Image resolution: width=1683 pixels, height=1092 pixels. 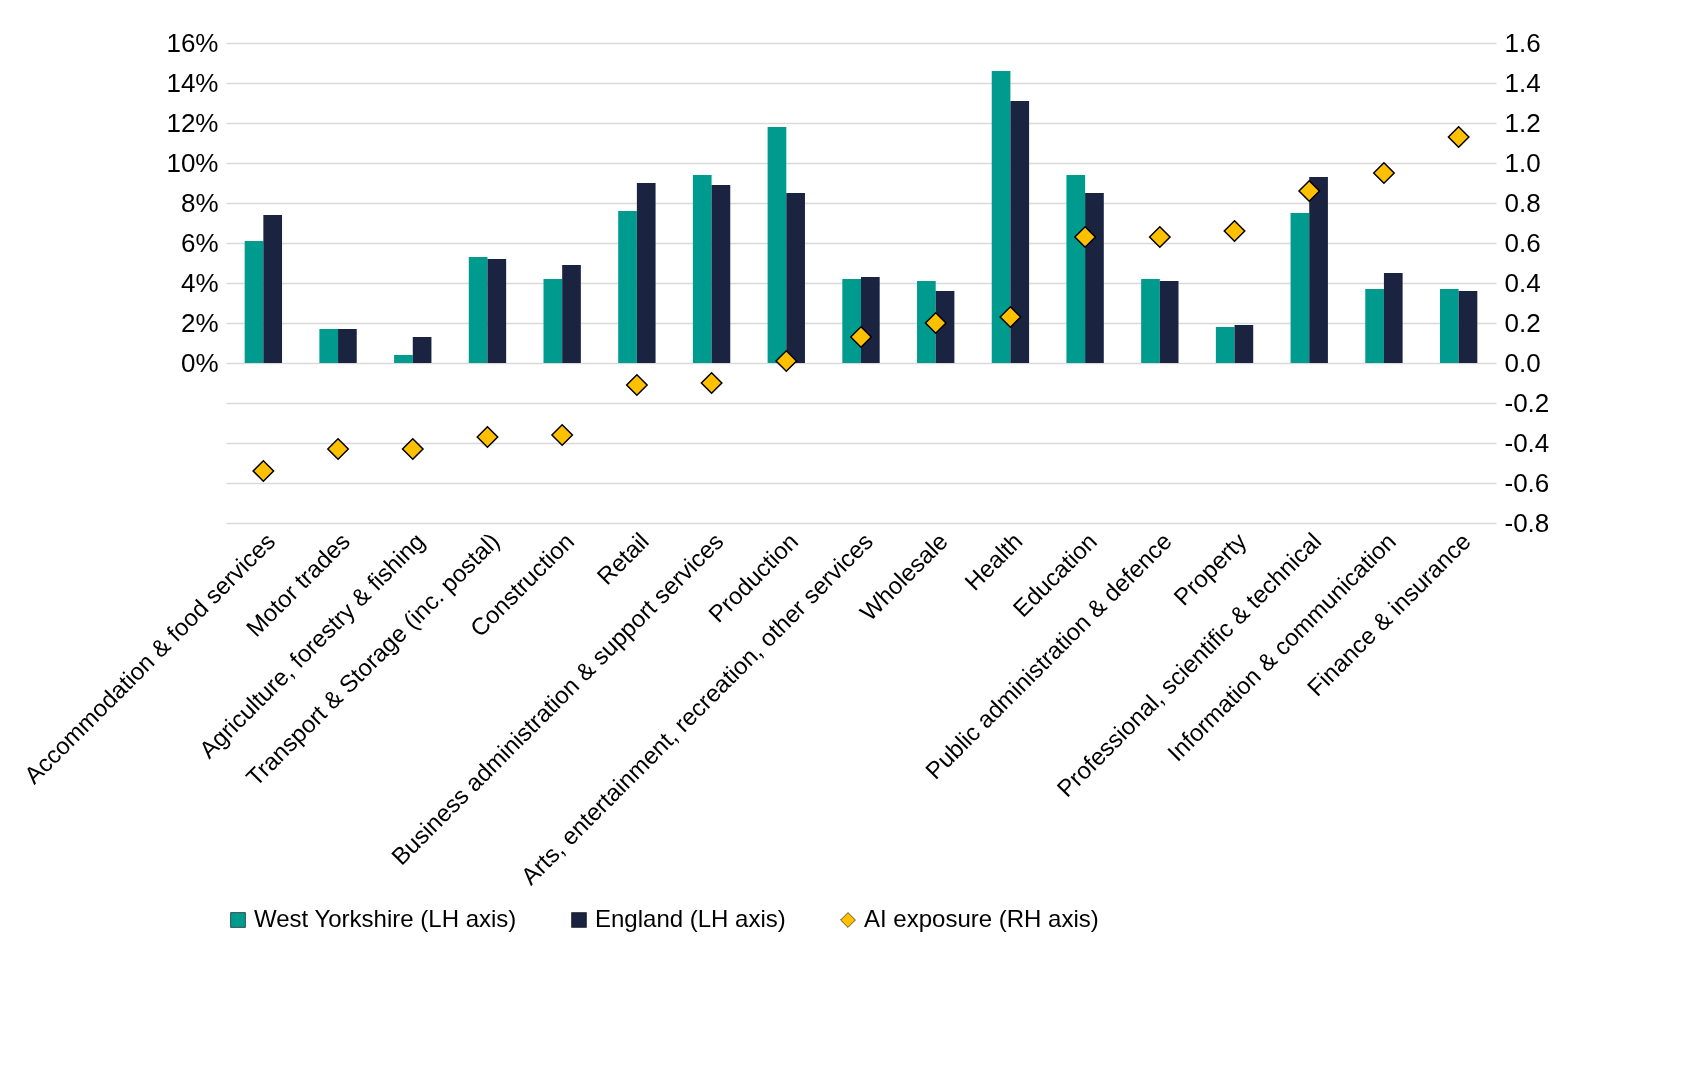 I want to click on y2-tick-label: 1.6, so click(x=1522, y=42).